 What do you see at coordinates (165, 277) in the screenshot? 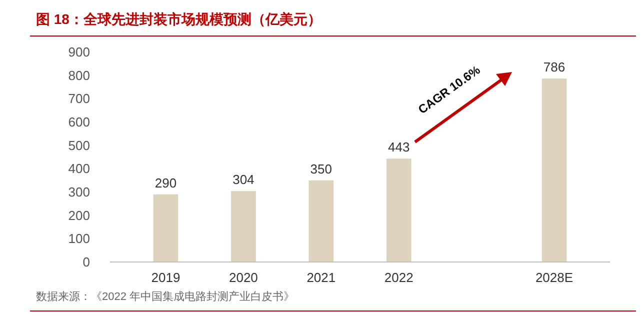
I see `x-tick-label: 2019` at bounding box center [165, 277].